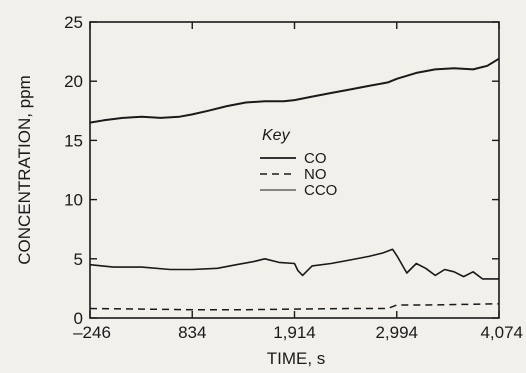 The image size is (526, 373). What do you see at coordinates (73, 200) in the screenshot?
I see `y-tick-label: 10` at bounding box center [73, 200].